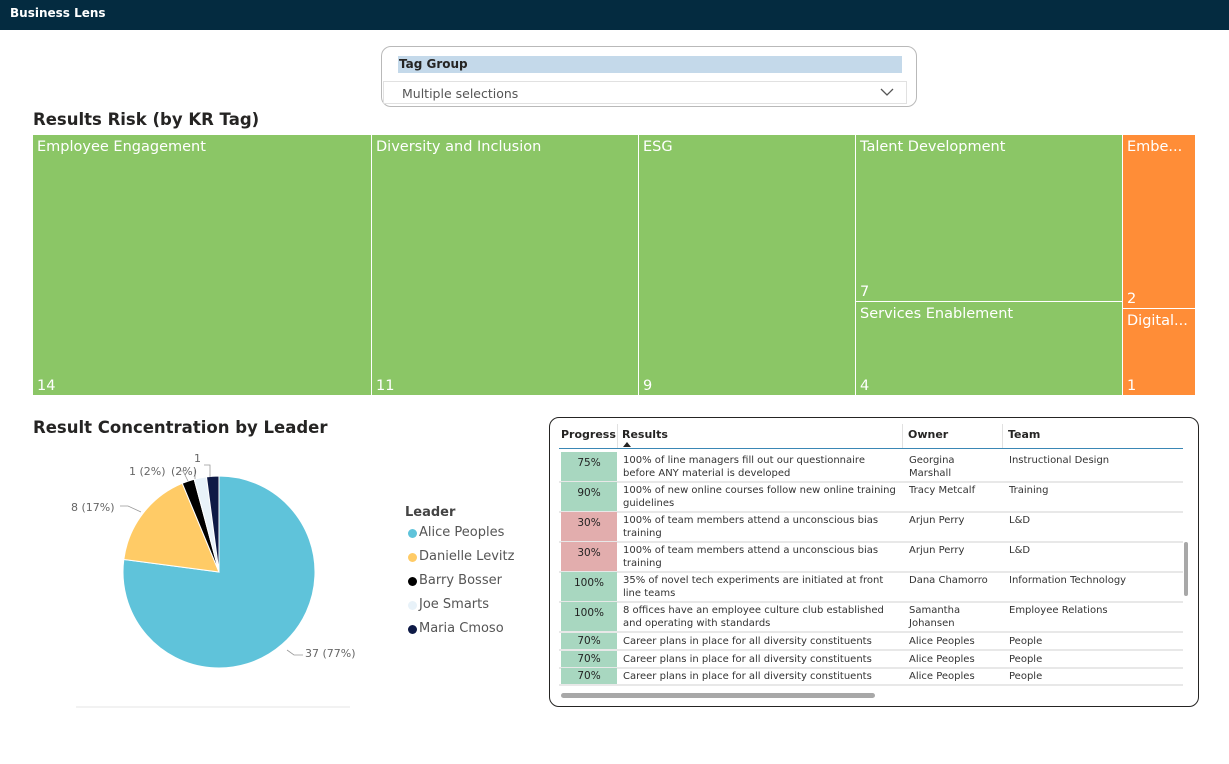  I want to click on progress-cell: 30%, so click(589, 526).